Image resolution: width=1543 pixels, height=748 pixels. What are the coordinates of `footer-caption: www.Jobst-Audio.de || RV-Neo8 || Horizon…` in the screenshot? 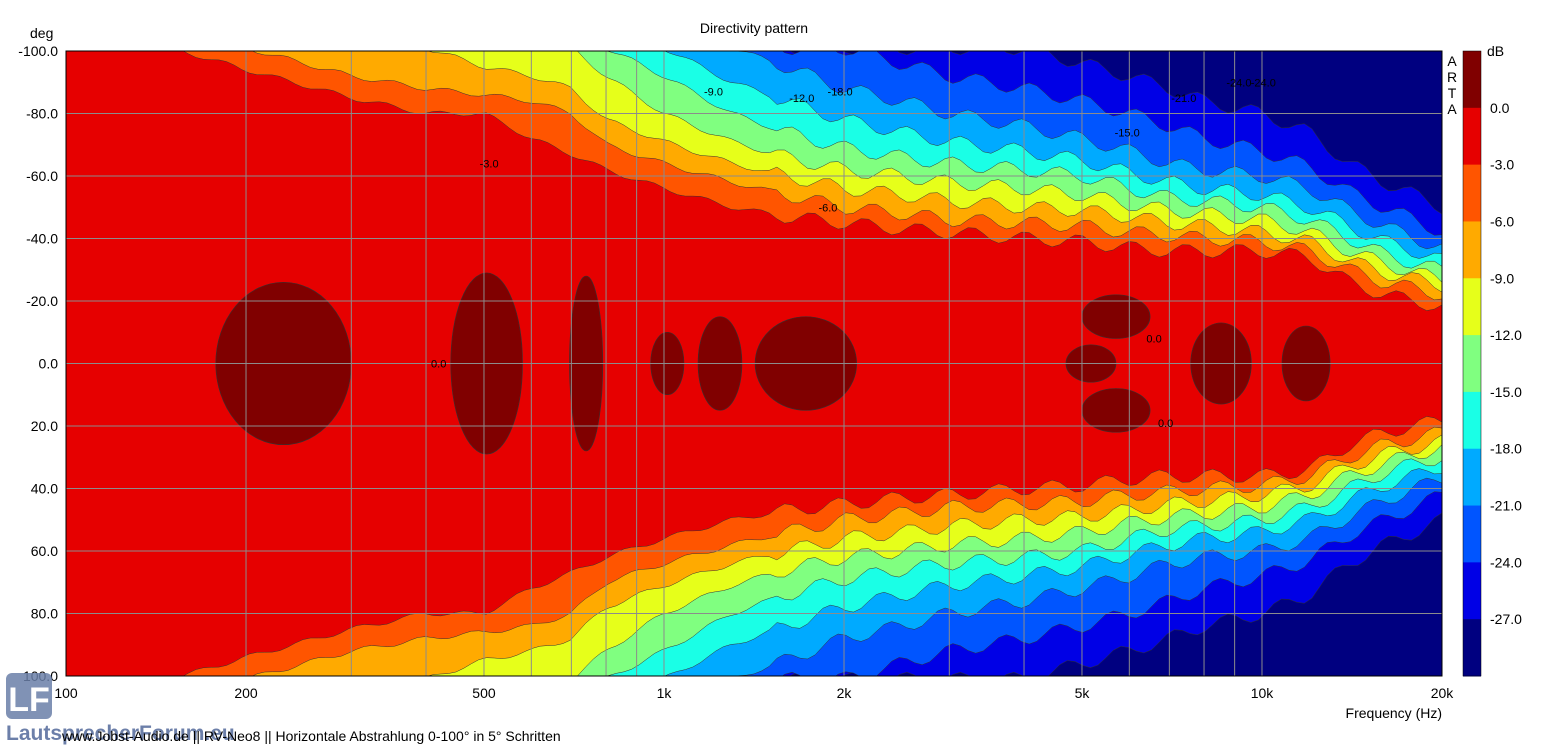 It's located at (311, 736).